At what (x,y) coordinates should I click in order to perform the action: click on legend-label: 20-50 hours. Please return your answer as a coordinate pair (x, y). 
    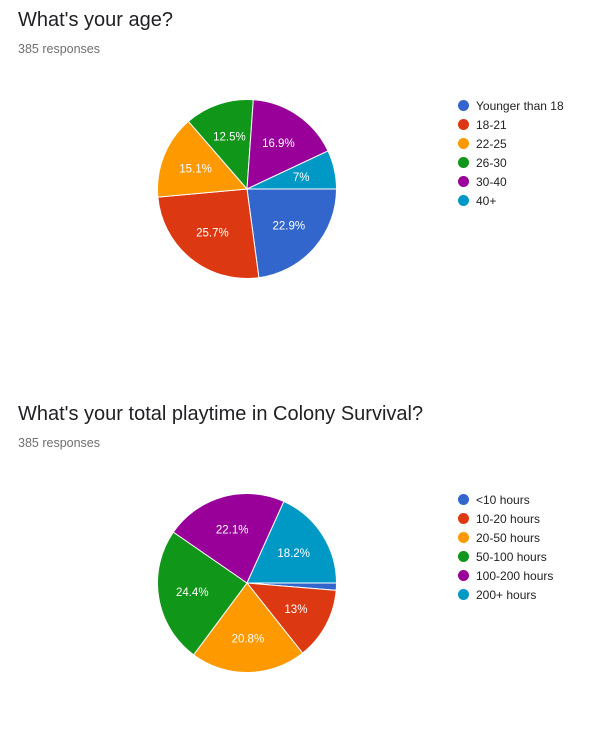
    Looking at the image, I should click on (508, 537).